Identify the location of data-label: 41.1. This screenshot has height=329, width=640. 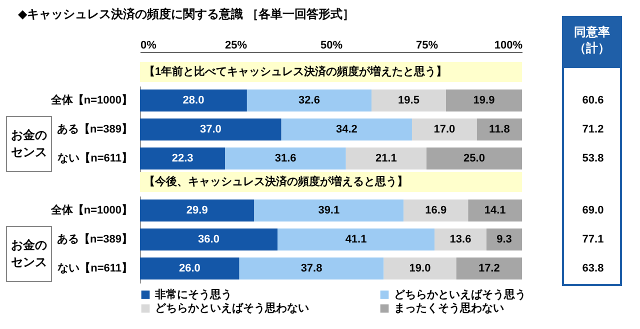
(356, 240).